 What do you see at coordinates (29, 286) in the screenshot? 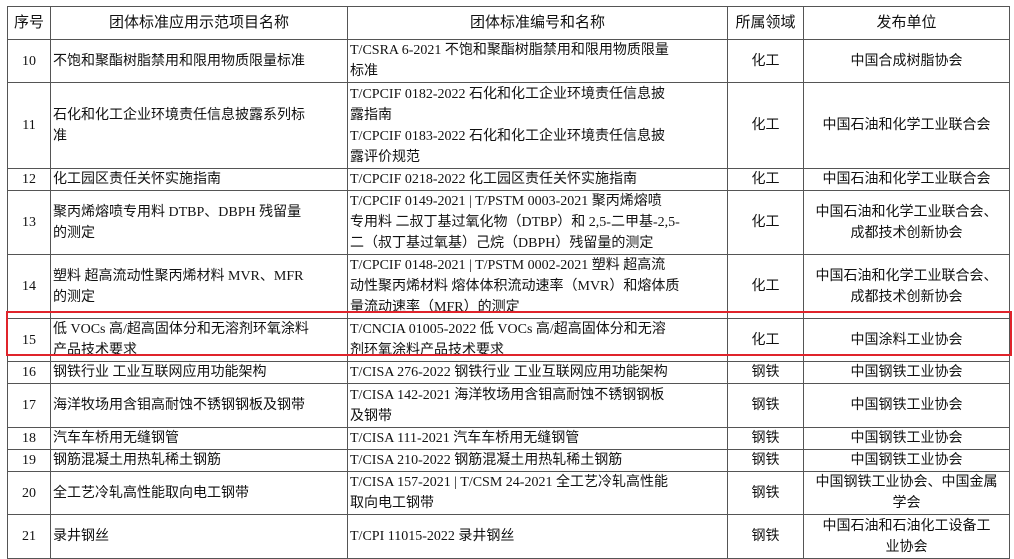
I see `cell-no: 14` at bounding box center [29, 286].